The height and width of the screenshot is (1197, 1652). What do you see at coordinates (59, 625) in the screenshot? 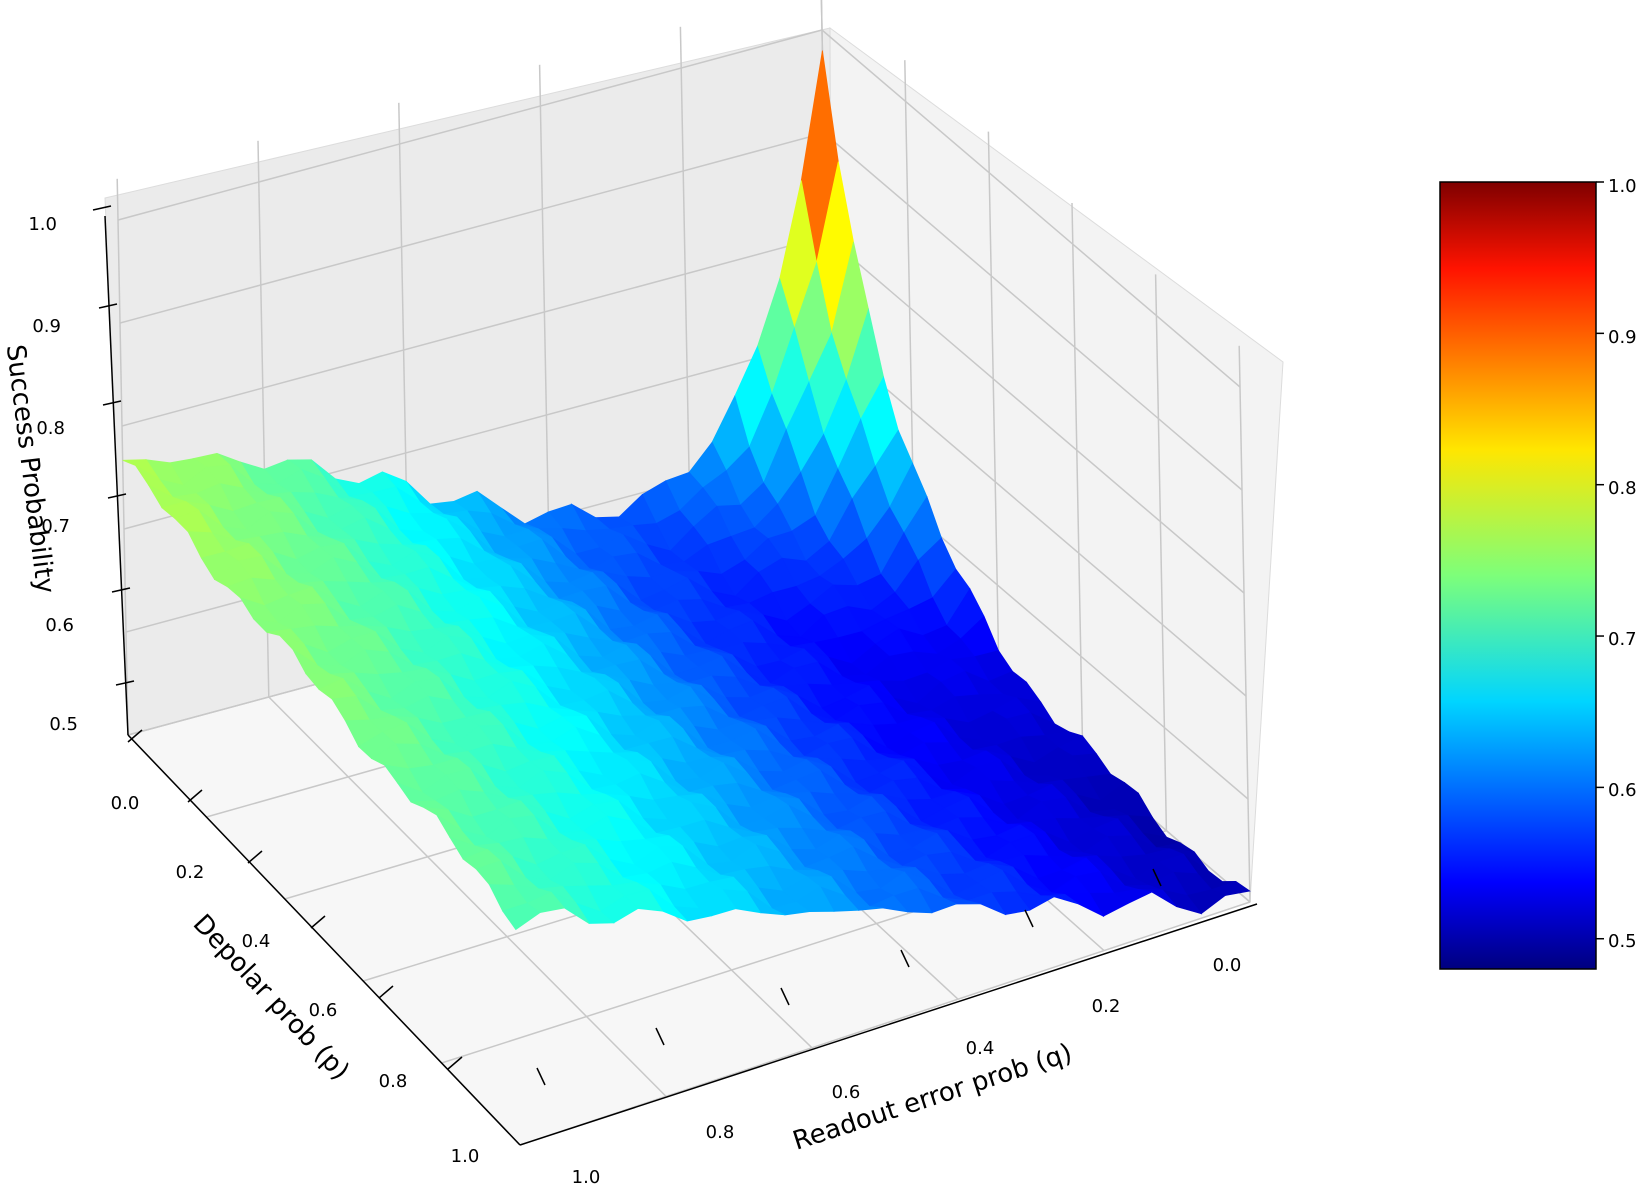
I see `z-tick-label: 0.6` at bounding box center [59, 625].